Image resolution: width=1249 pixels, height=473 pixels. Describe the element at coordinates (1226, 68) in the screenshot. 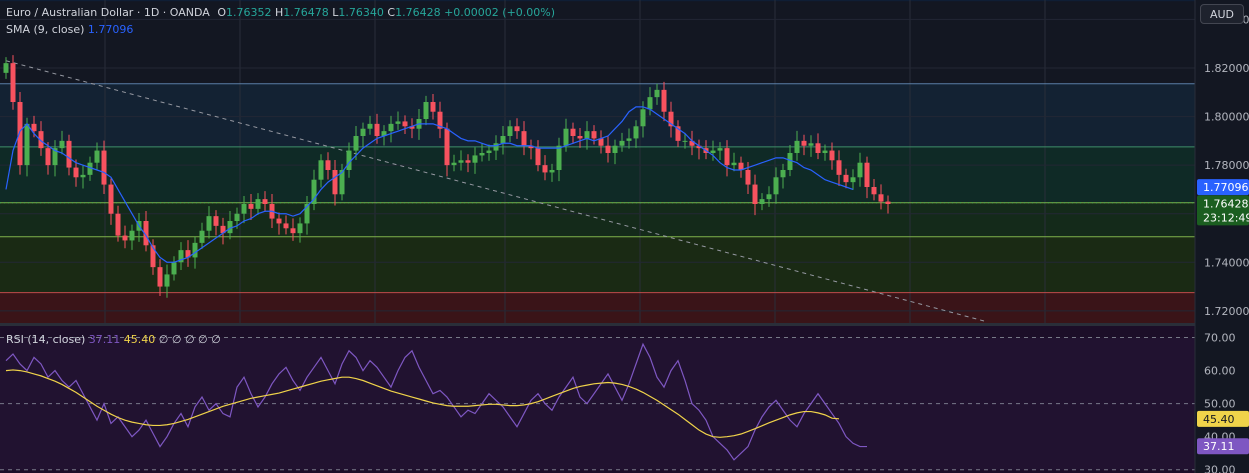

I see `price-tick-label: 1.82000` at that location.